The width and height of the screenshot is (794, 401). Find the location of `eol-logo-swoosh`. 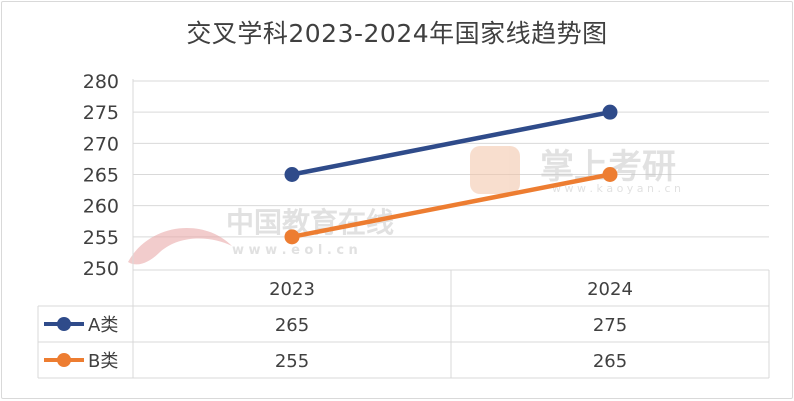

eol-logo-swoosh is located at coordinates (180, 246).